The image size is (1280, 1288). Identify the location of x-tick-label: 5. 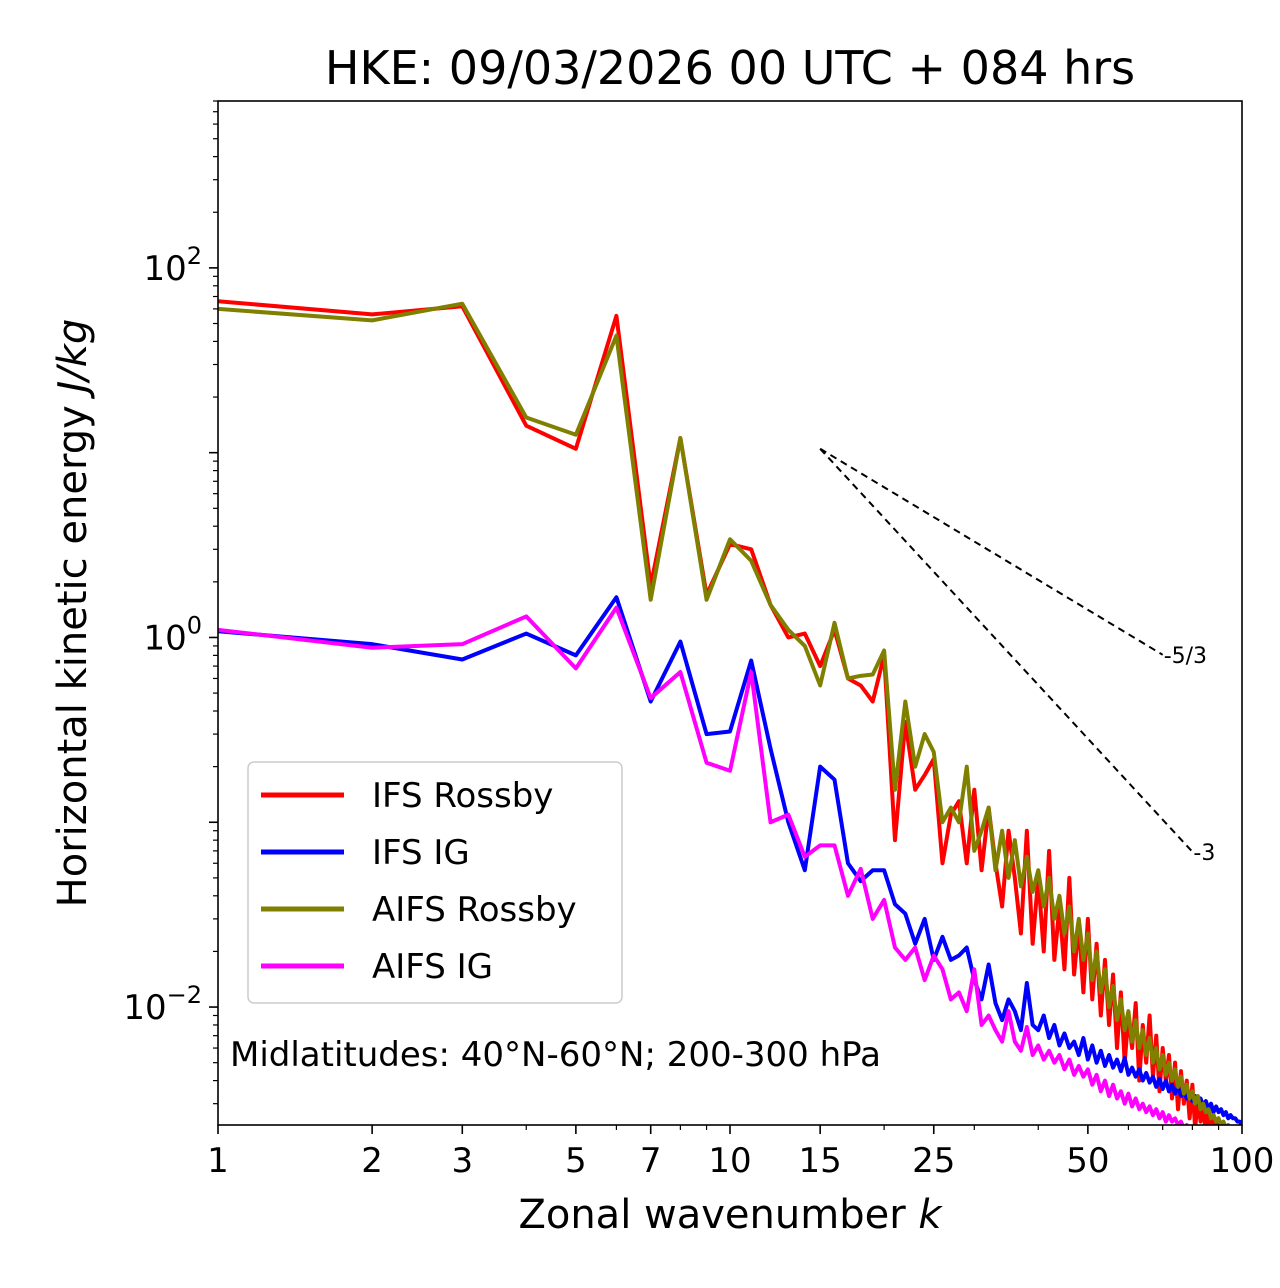
(576, 1161).